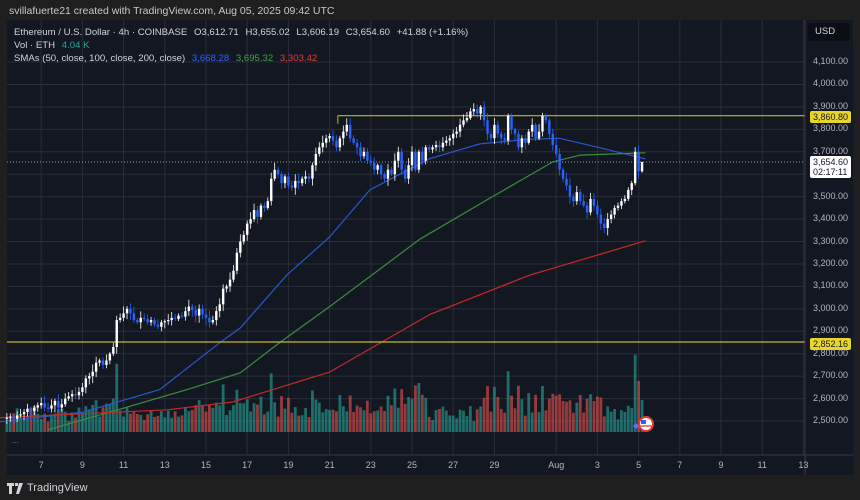  I want to click on time-tick: 27, so click(453, 465).